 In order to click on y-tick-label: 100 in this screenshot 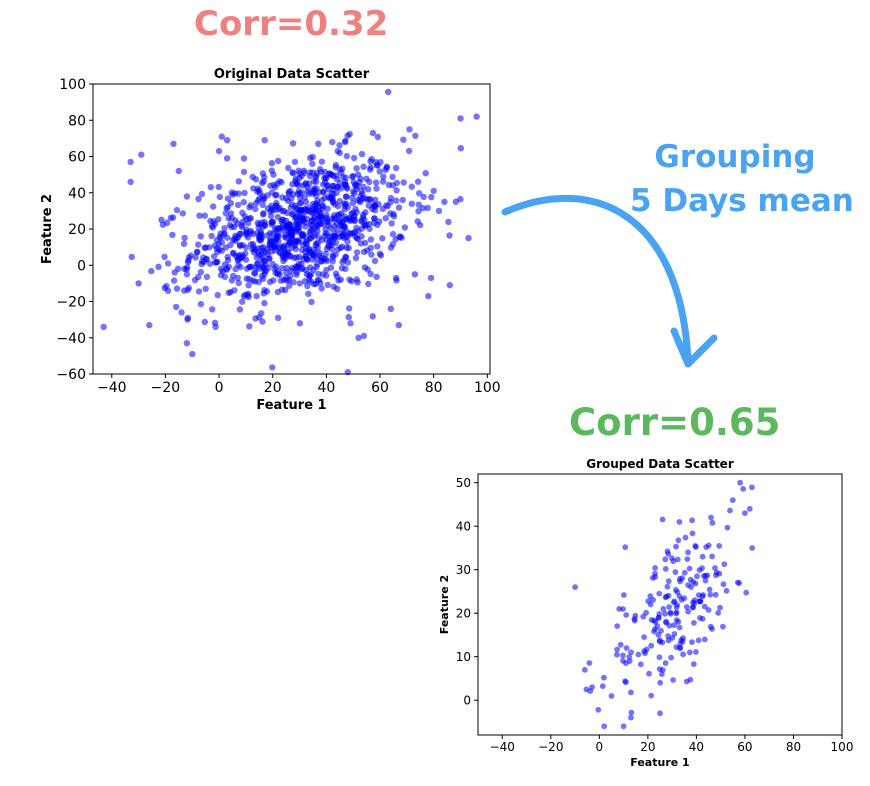, I will do `click(72, 85)`.